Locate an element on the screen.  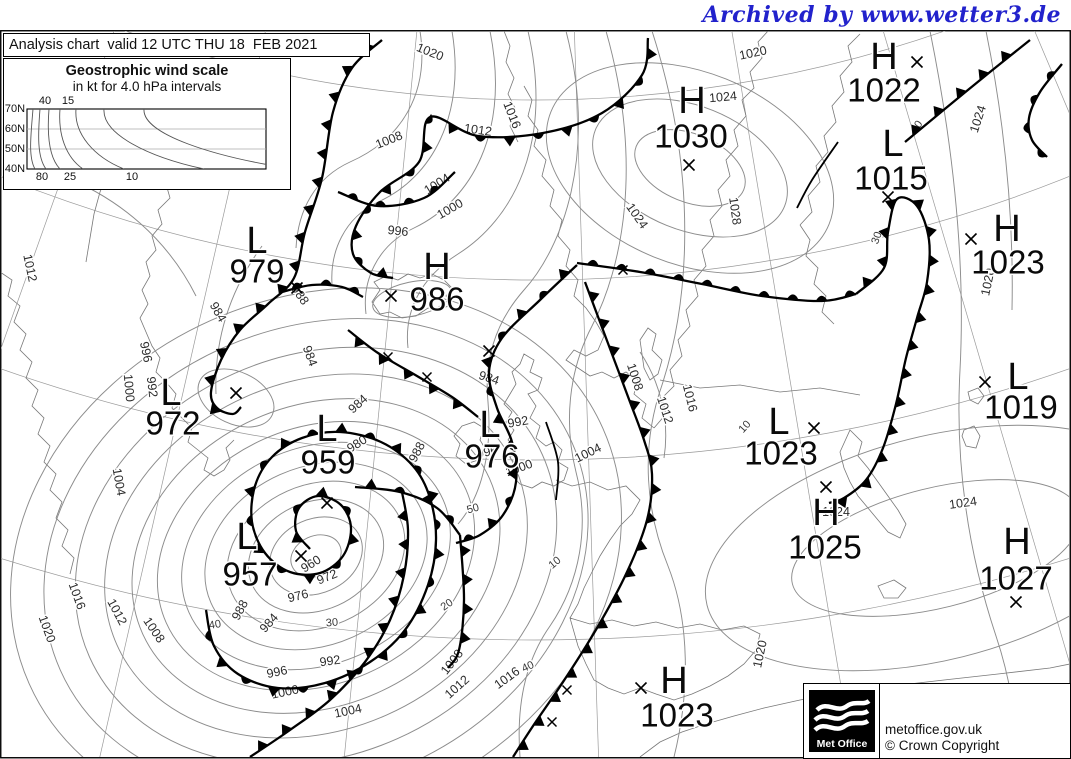
svg-text: 1025 is located at coordinates (824, 547).